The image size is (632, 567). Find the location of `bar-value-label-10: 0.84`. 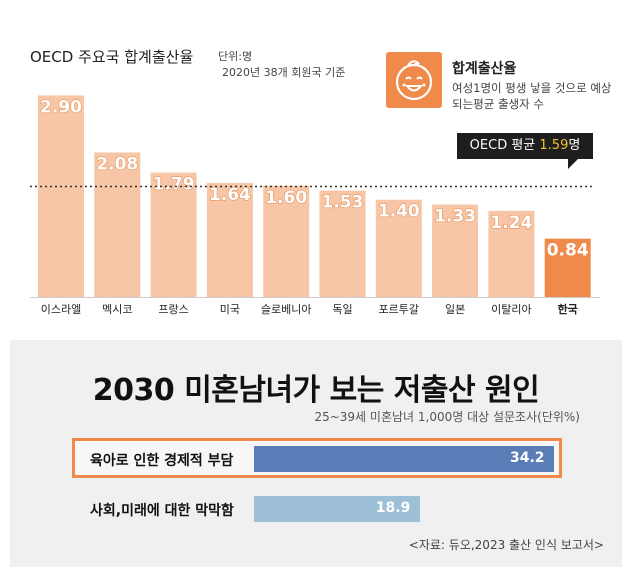

bar-value-label-10: 0.84 is located at coordinates (568, 251).